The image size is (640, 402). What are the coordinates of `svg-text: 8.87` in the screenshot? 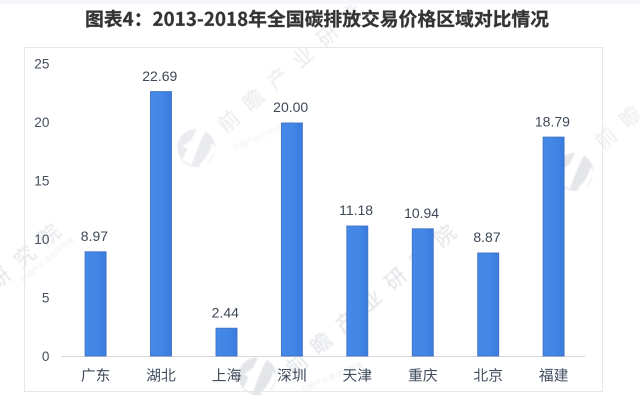 It's located at (486, 237).